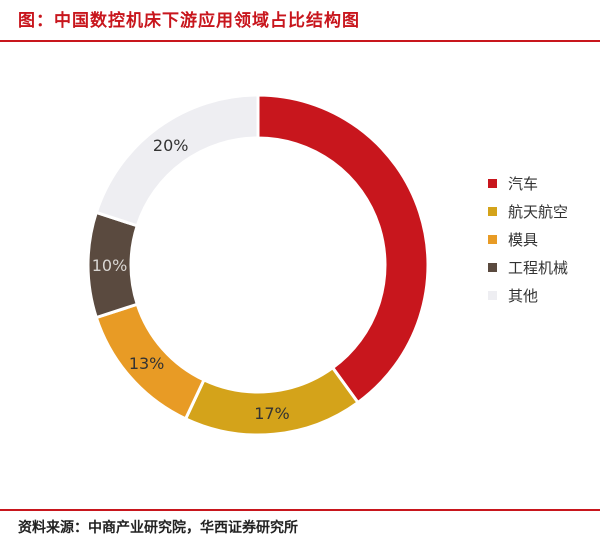 This screenshot has width=600, height=548. I want to click on legend-swatch-other, so click(492, 295).